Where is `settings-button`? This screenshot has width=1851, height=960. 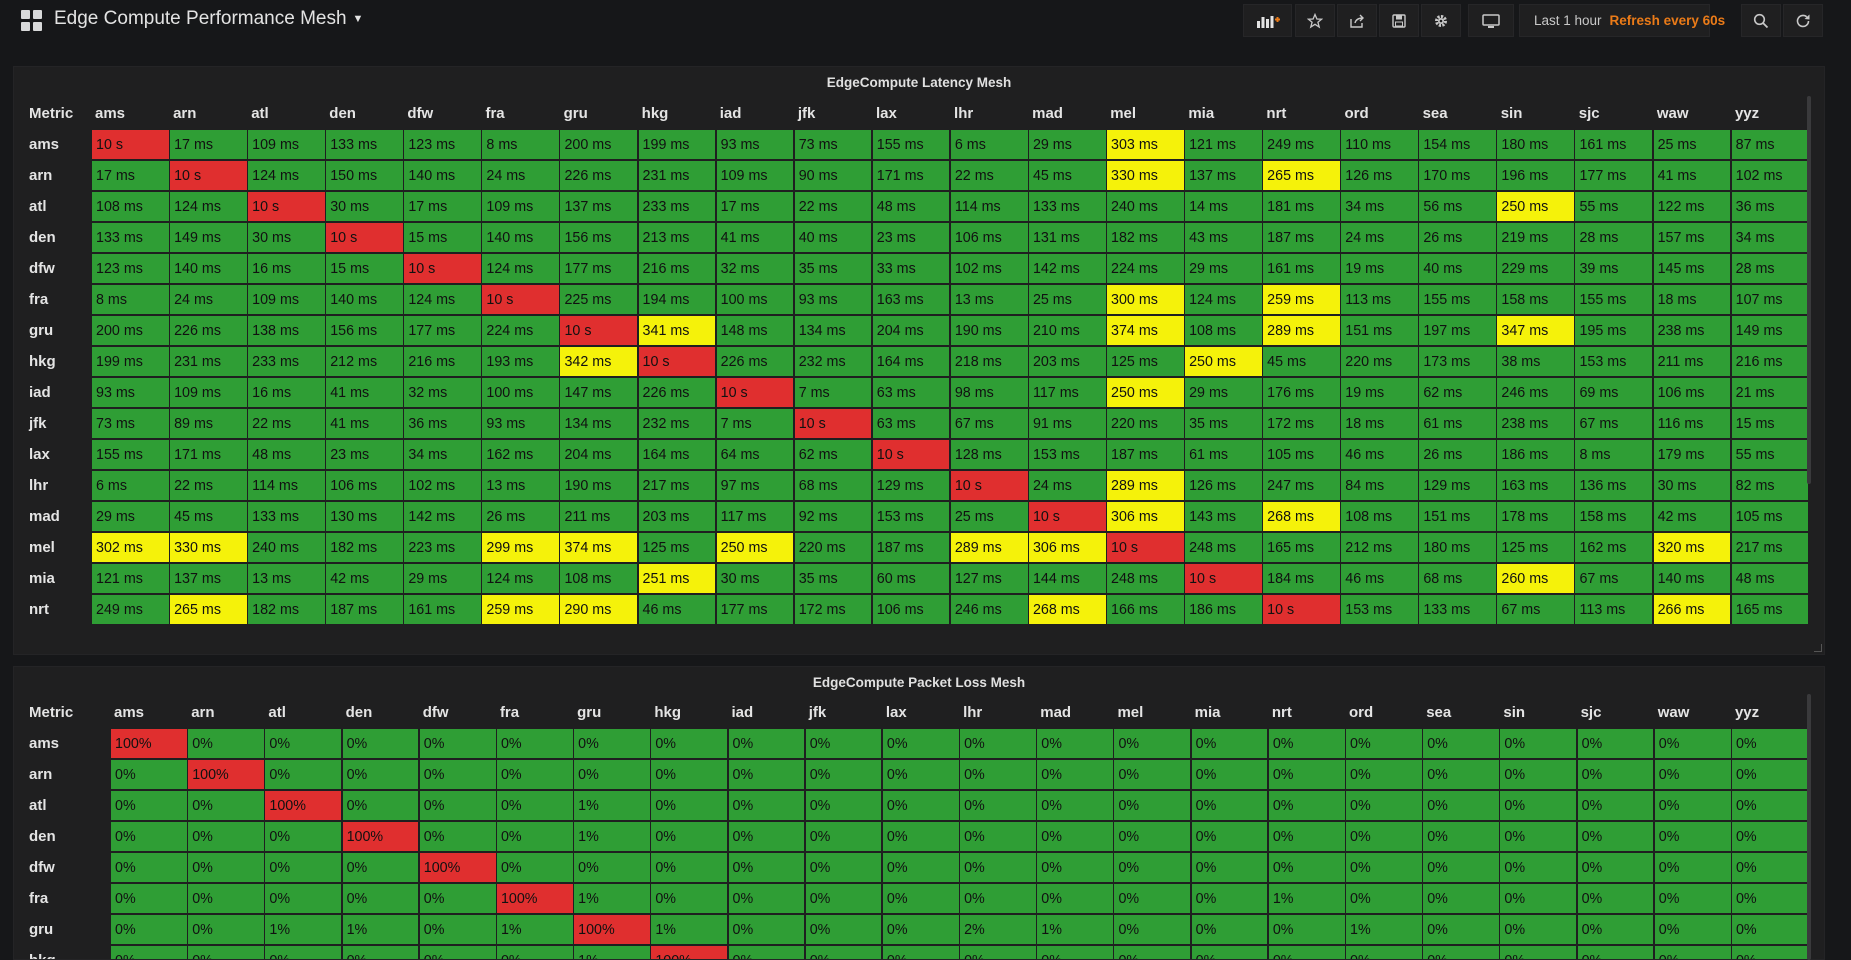 settings-button is located at coordinates (1441, 20).